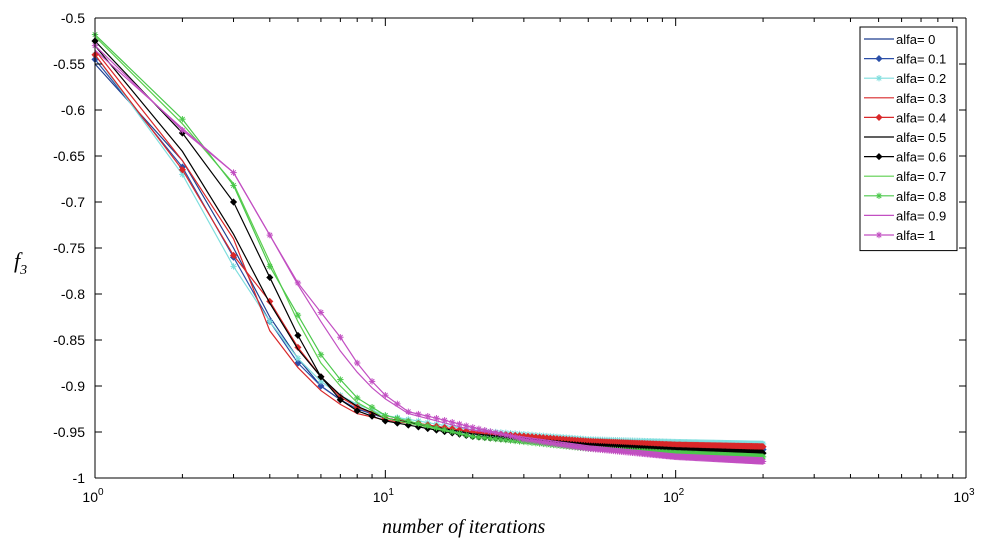  I want to click on legend-entry: alfa= 0.9, so click(905, 215).